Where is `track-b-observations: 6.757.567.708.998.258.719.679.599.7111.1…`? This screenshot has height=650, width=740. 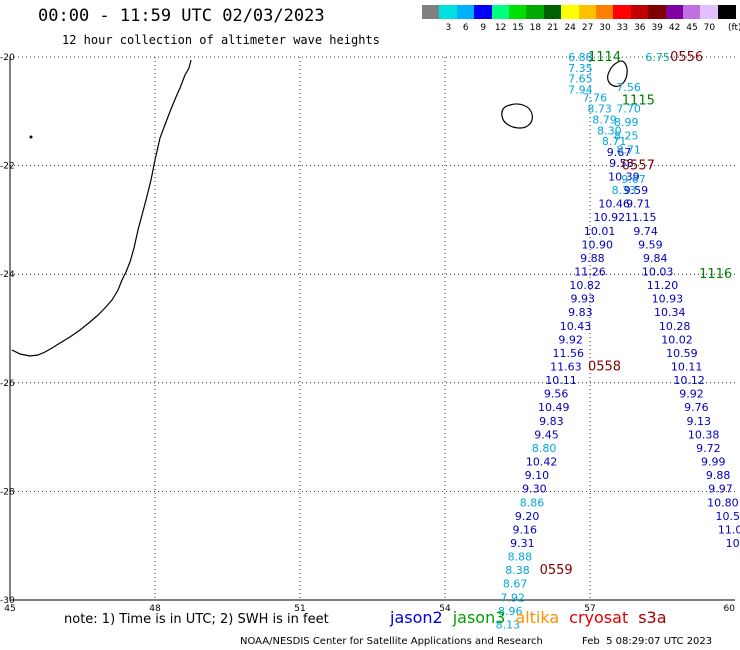 track-b-observations: 6.757.567.708.998.258.719.679.599.7111.1… is located at coordinates (677, 300).